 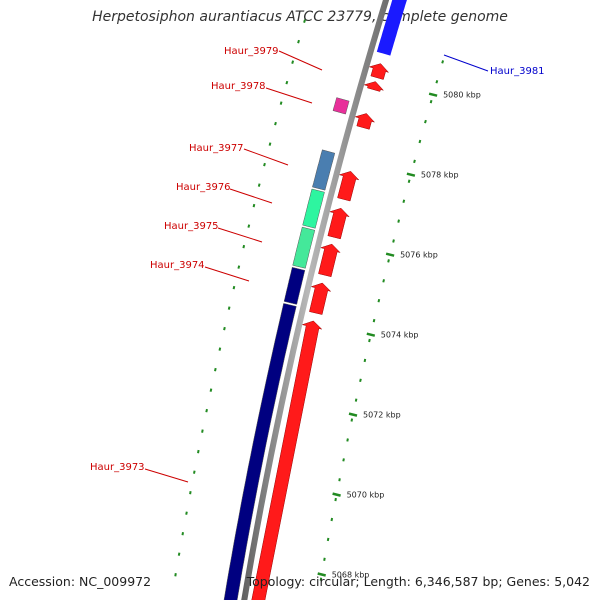 I want to click on scale-label: 5074 kbp, so click(x=400, y=335).